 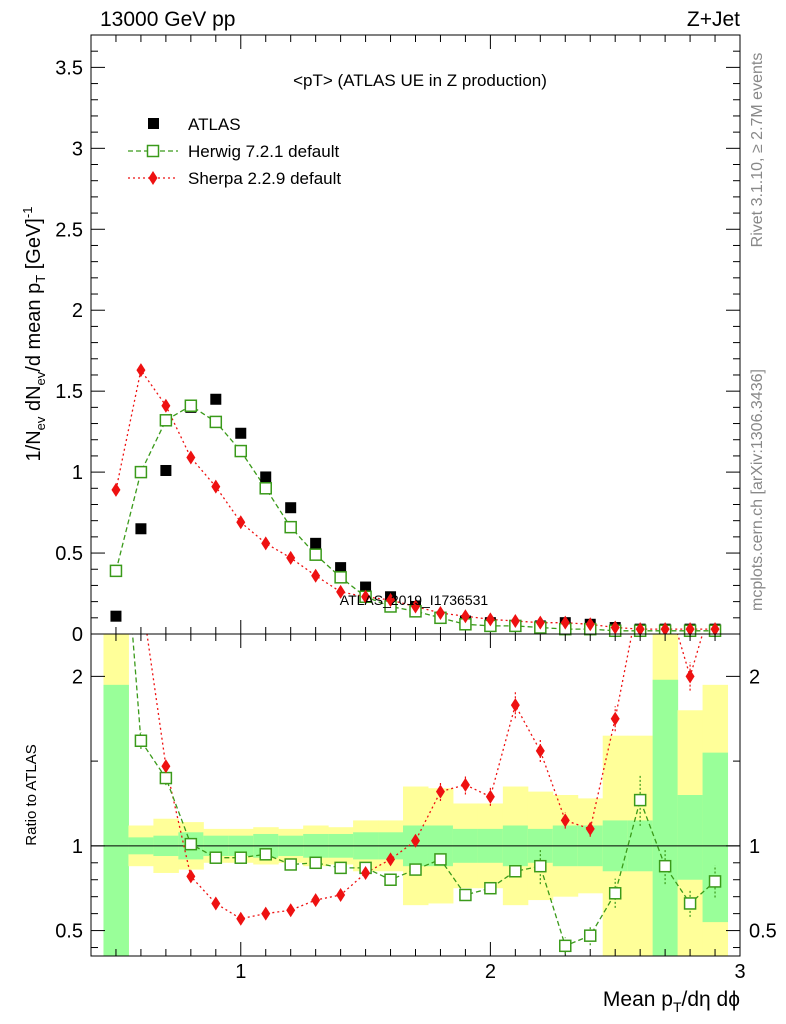 I want to click on rivet-label: Rivet 3.1.10, ≥ 2.7M events, so click(x=757, y=150).